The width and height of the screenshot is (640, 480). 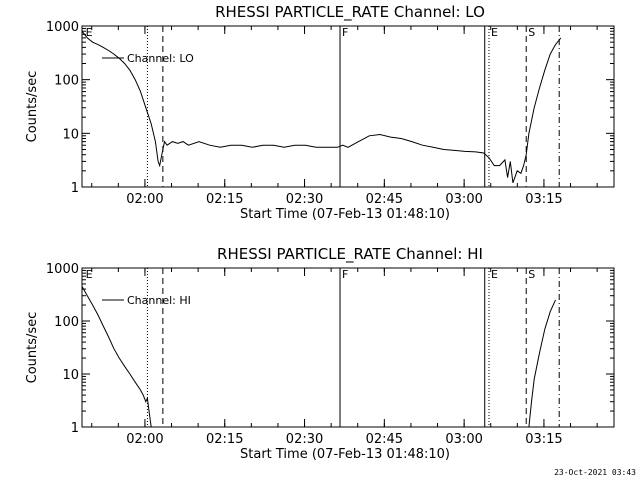 What do you see at coordinates (350, 254) in the screenshot?
I see `chart-title: RHESSI PARTICLE_RATE Channel: HI` at bounding box center [350, 254].